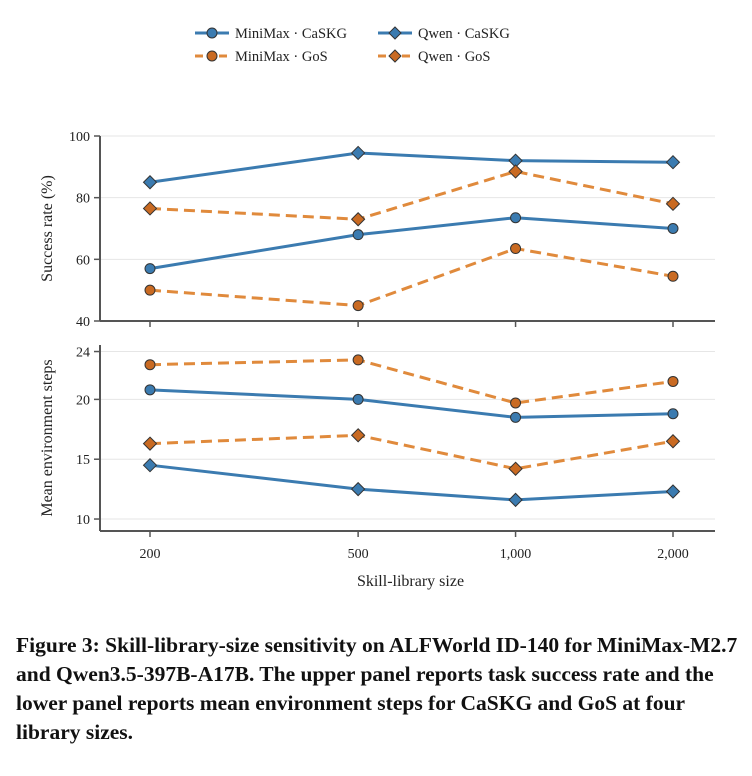 The image size is (752, 776). What do you see at coordinates (411, 403) in the screenshot?
I see `series-line-steps-minimax-caskg` at bounding box center [411, 403].